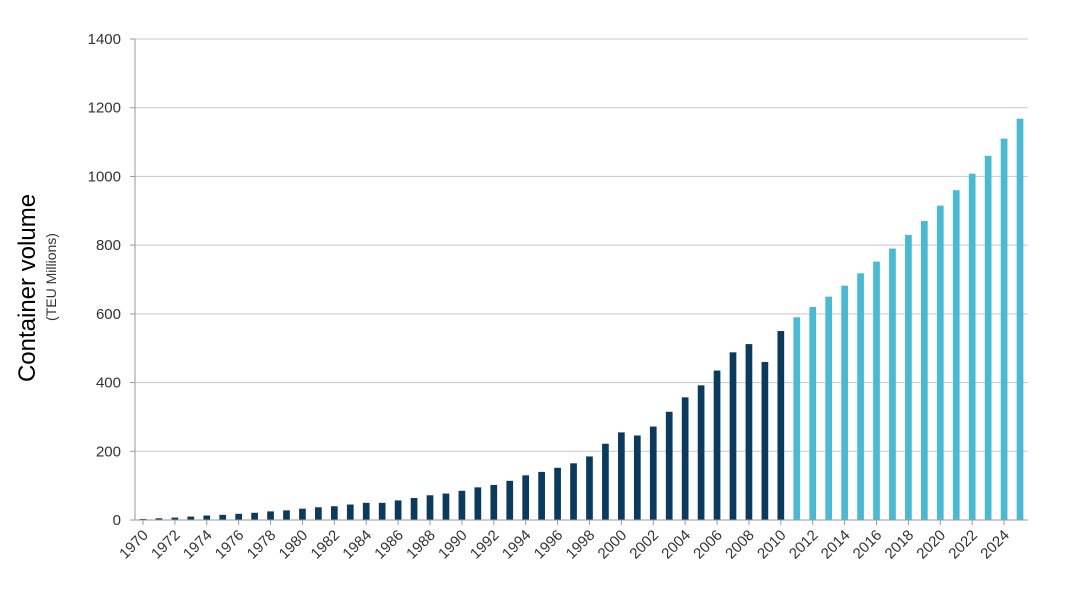  I want to click on bar-1993, so click(510, 500).